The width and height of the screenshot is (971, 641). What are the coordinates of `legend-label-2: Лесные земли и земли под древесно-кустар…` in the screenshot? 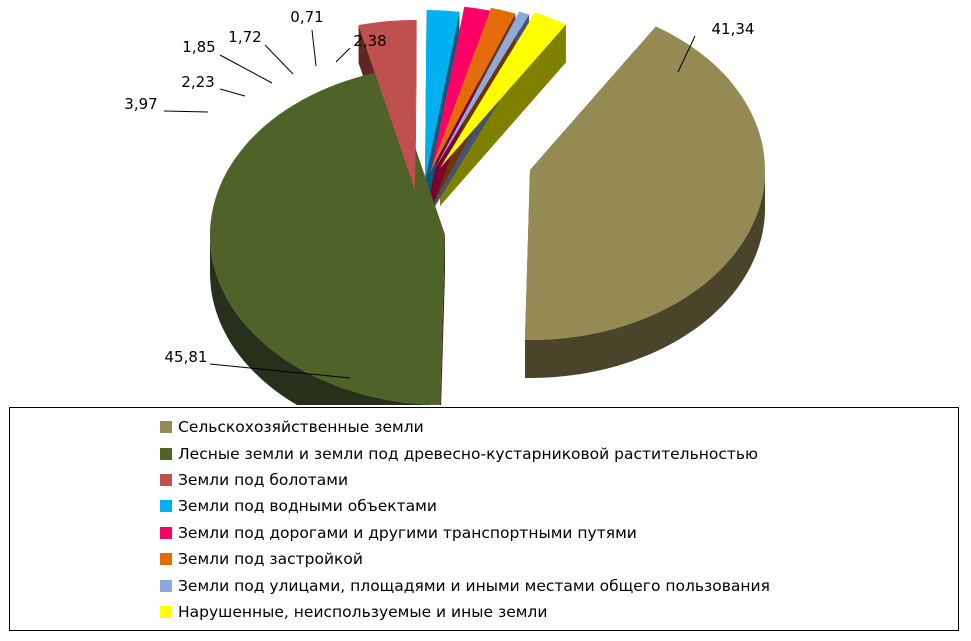 It's located at (468, 453).